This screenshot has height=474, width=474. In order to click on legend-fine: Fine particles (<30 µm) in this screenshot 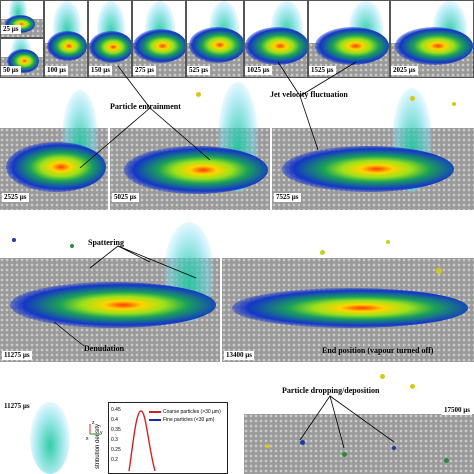, I will do `click(181, 420)`.